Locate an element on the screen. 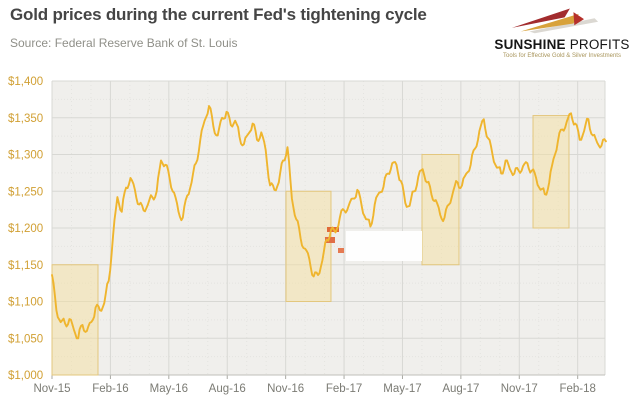 This screenshot has height=413, width=636. x-axis-label: Aug-17 is located at coordinates (460, 389).